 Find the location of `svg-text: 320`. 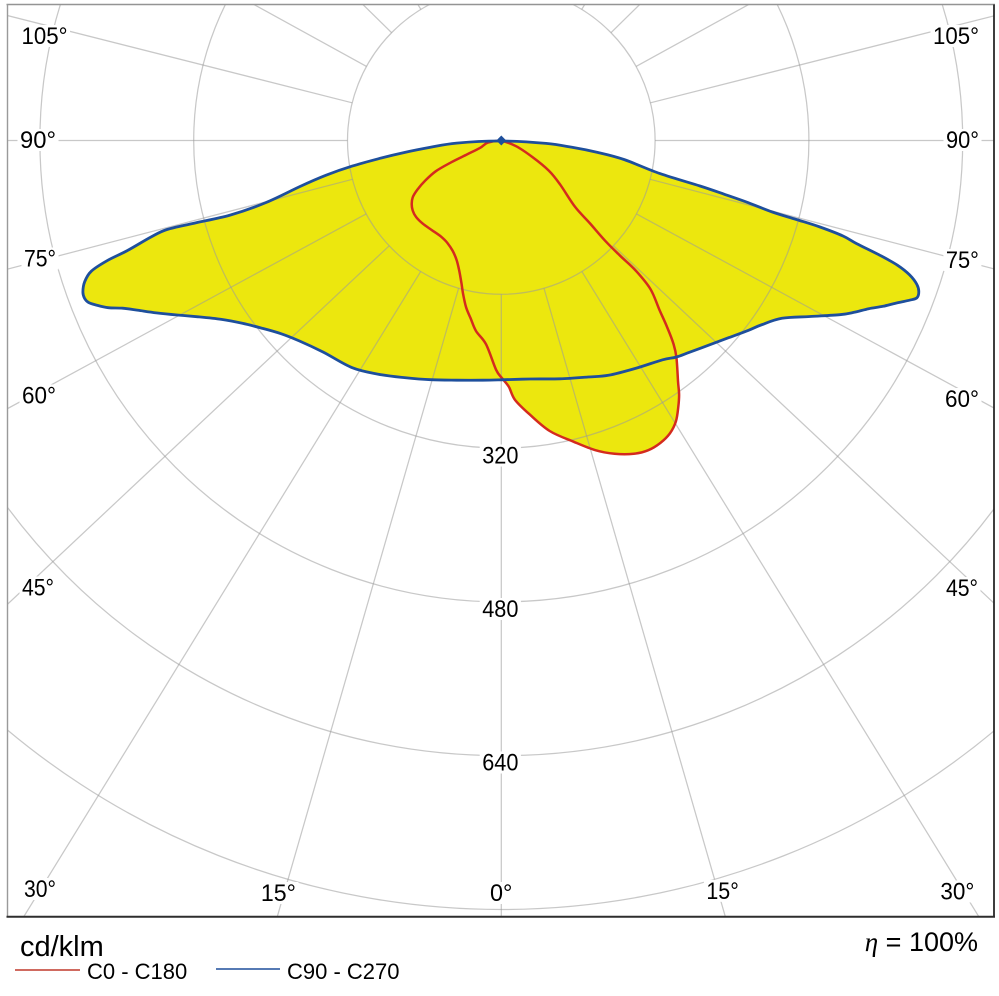

svg-text: 320 is located at coordinates (500, 456).